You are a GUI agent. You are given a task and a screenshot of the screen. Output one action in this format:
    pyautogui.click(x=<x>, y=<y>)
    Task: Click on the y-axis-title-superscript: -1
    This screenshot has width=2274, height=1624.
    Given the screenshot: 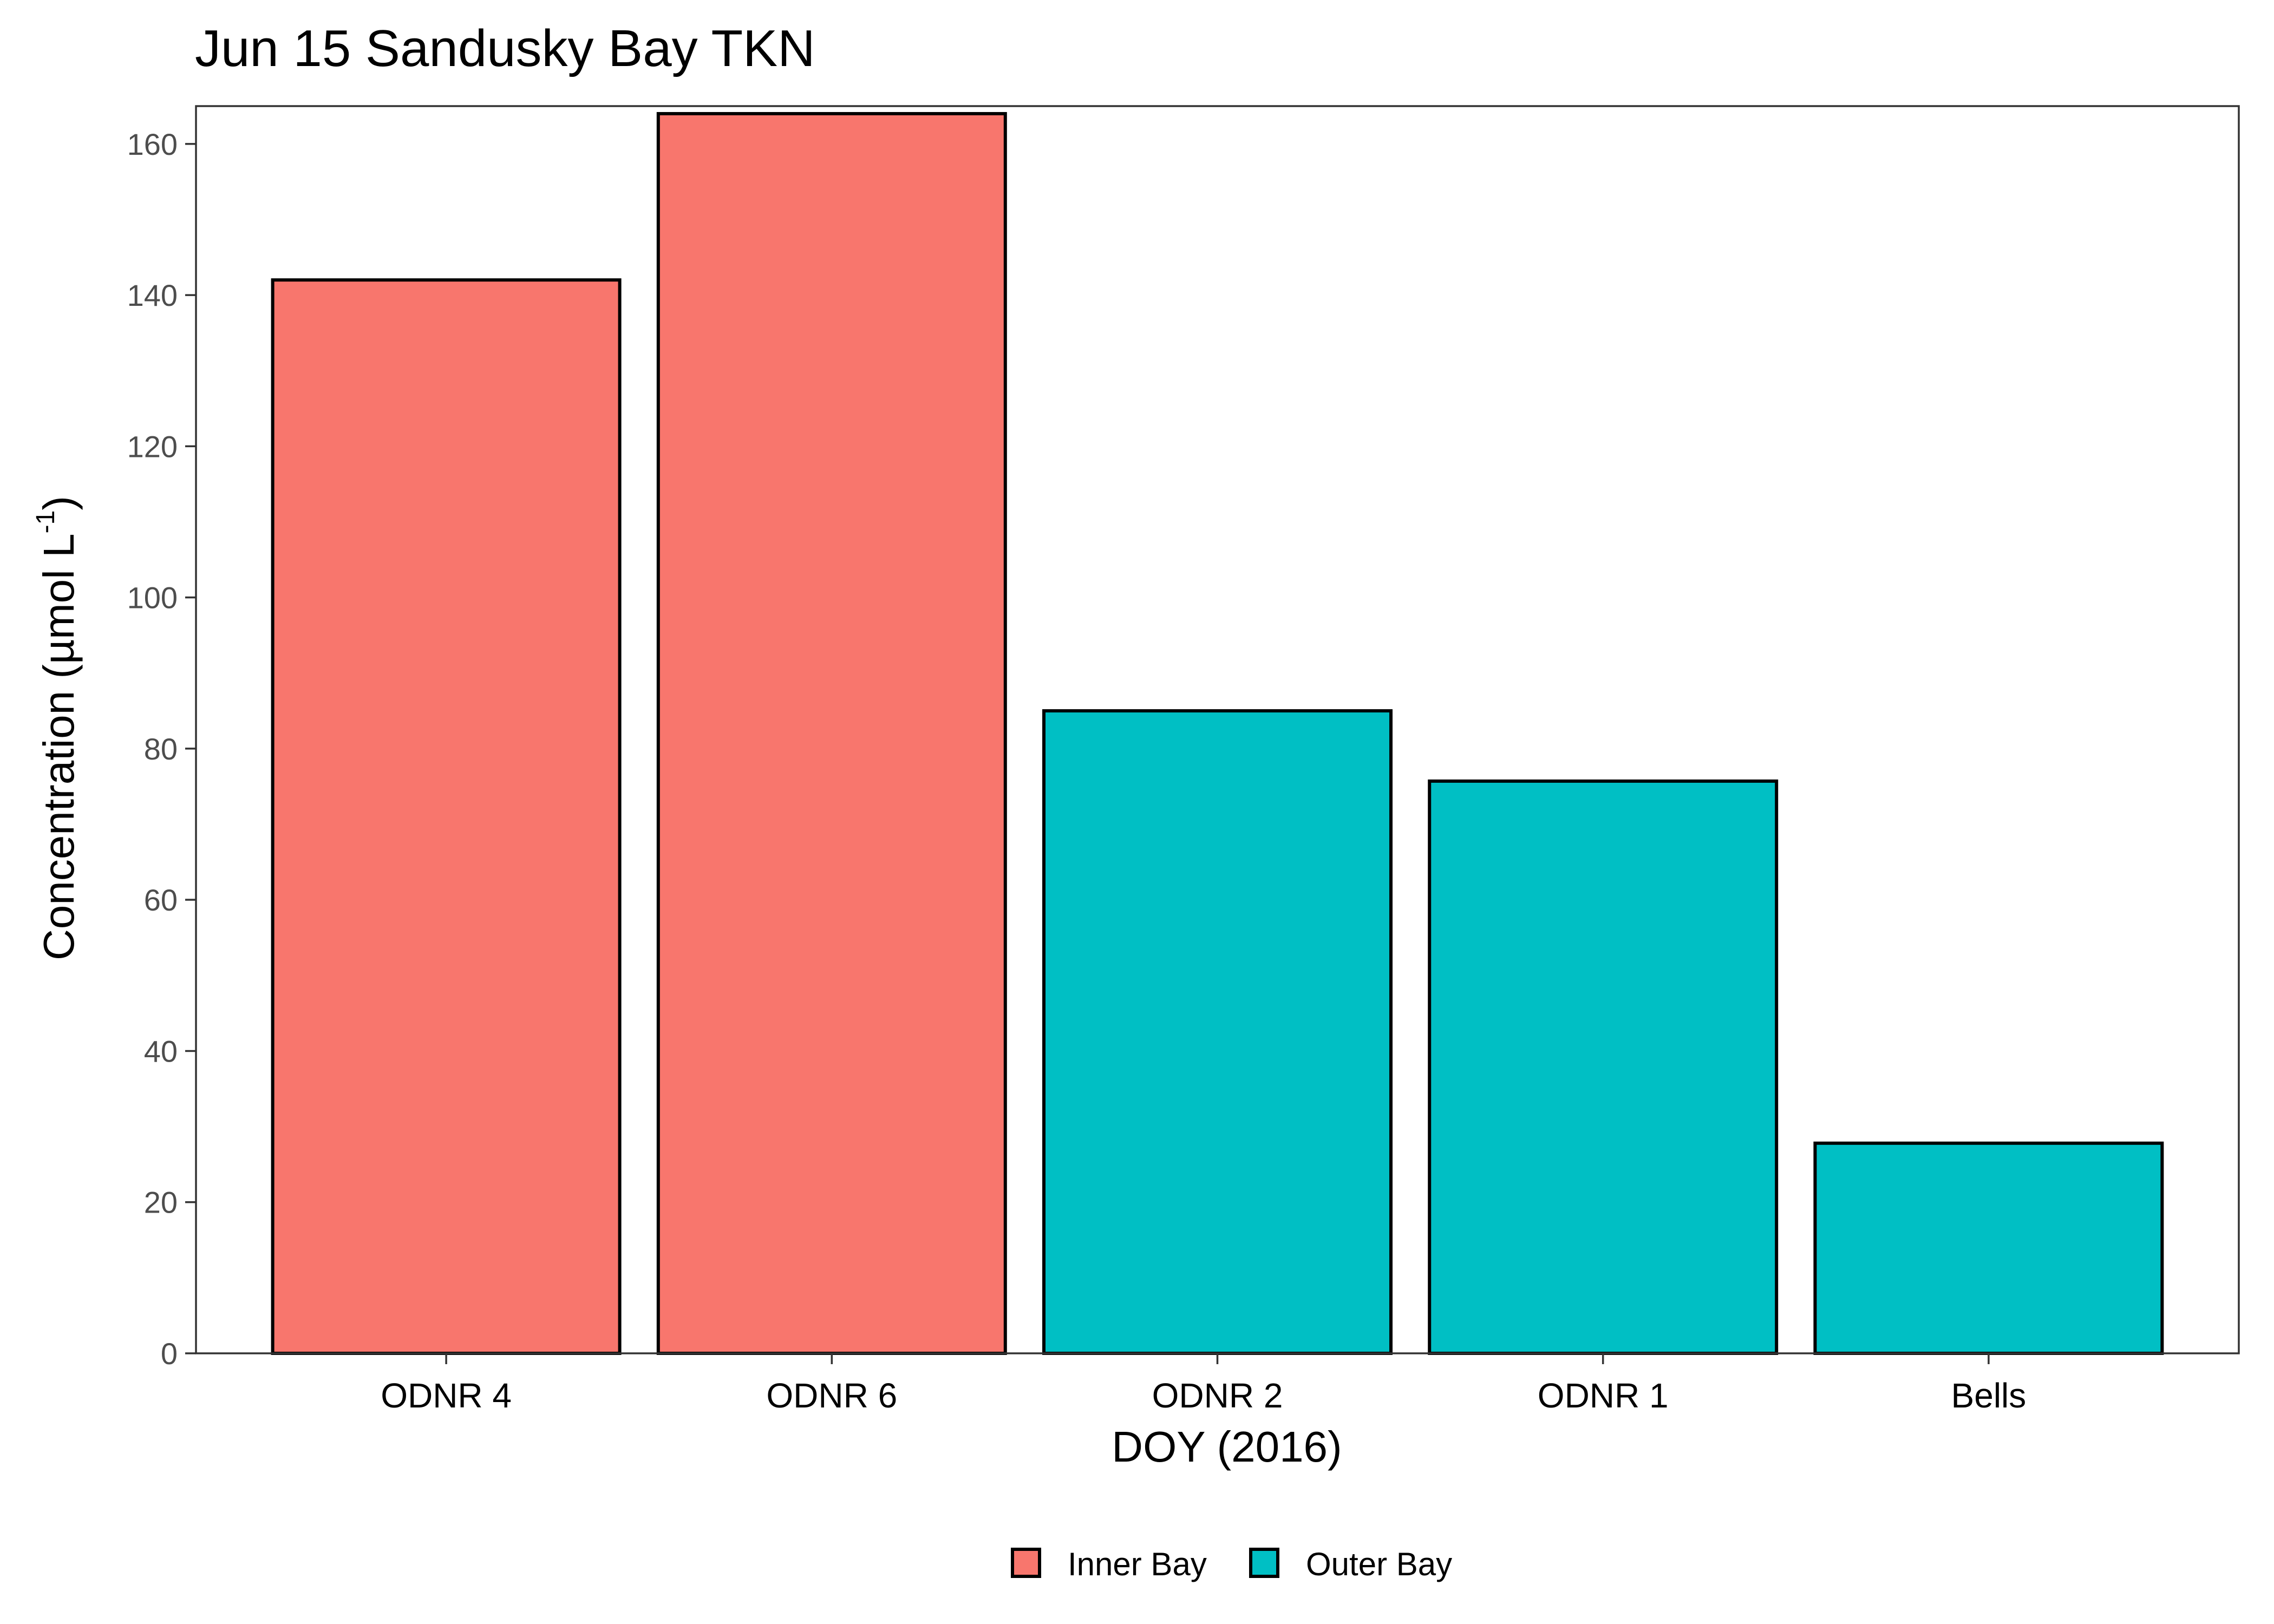 What is the action you would take?
    pyautogui.click(x=46, y=522)
    